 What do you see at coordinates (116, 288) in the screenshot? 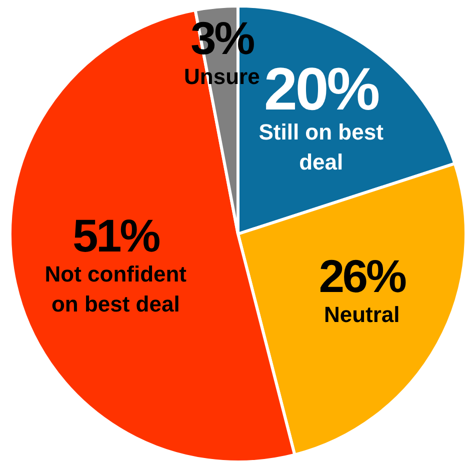
I see `slice-label: Not confident on best deal` at bounding box center [116, 288].